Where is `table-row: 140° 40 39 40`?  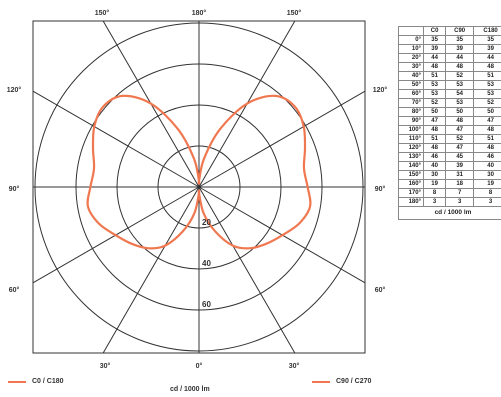 table-row: 140° 40 39 40 is located at coordinates (449, 166).